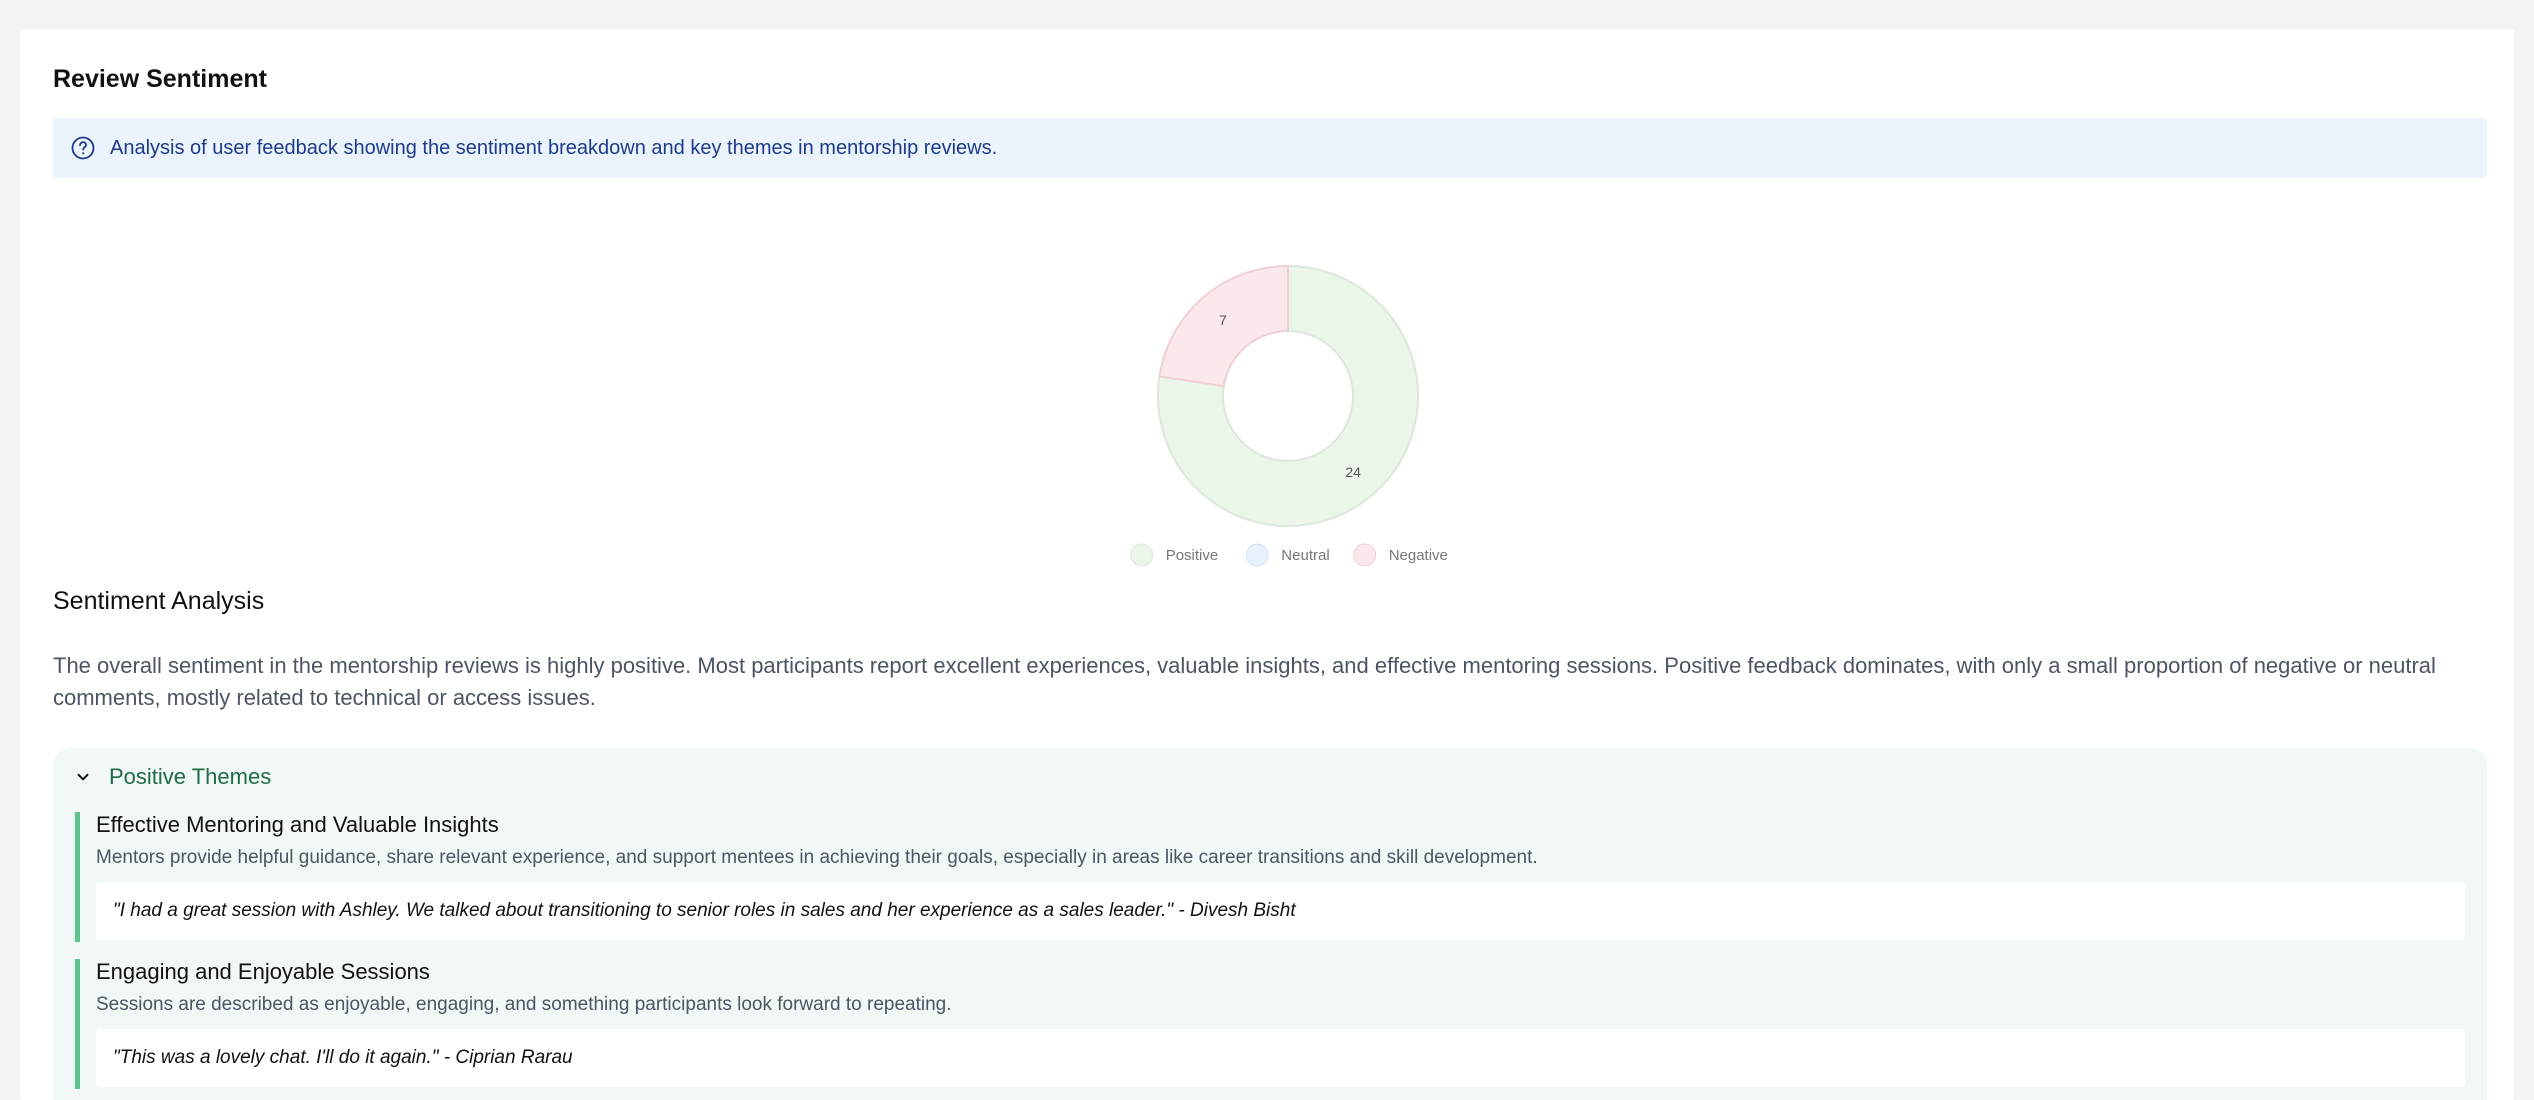 The width and height of the screenshot is (2534, 1100). I want to click on sentiment-analysis-heading: Sentiment Analysis, so click(159, 601).